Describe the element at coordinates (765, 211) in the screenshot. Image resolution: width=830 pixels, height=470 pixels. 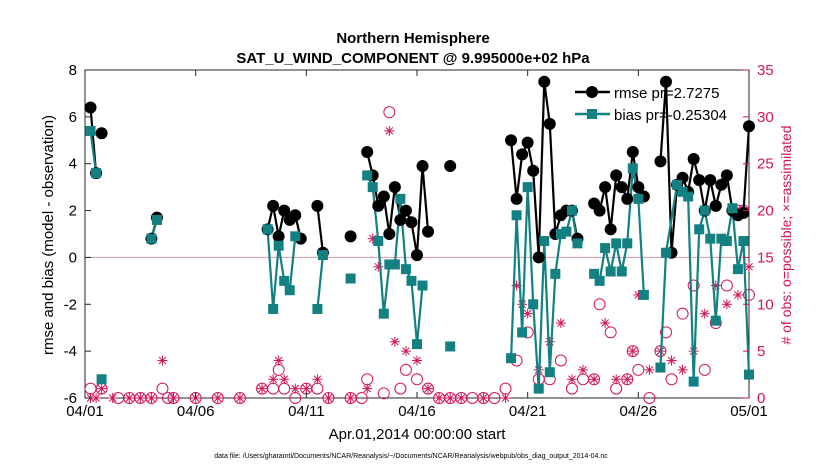
I see `y2-tick-label: 20` at that location.